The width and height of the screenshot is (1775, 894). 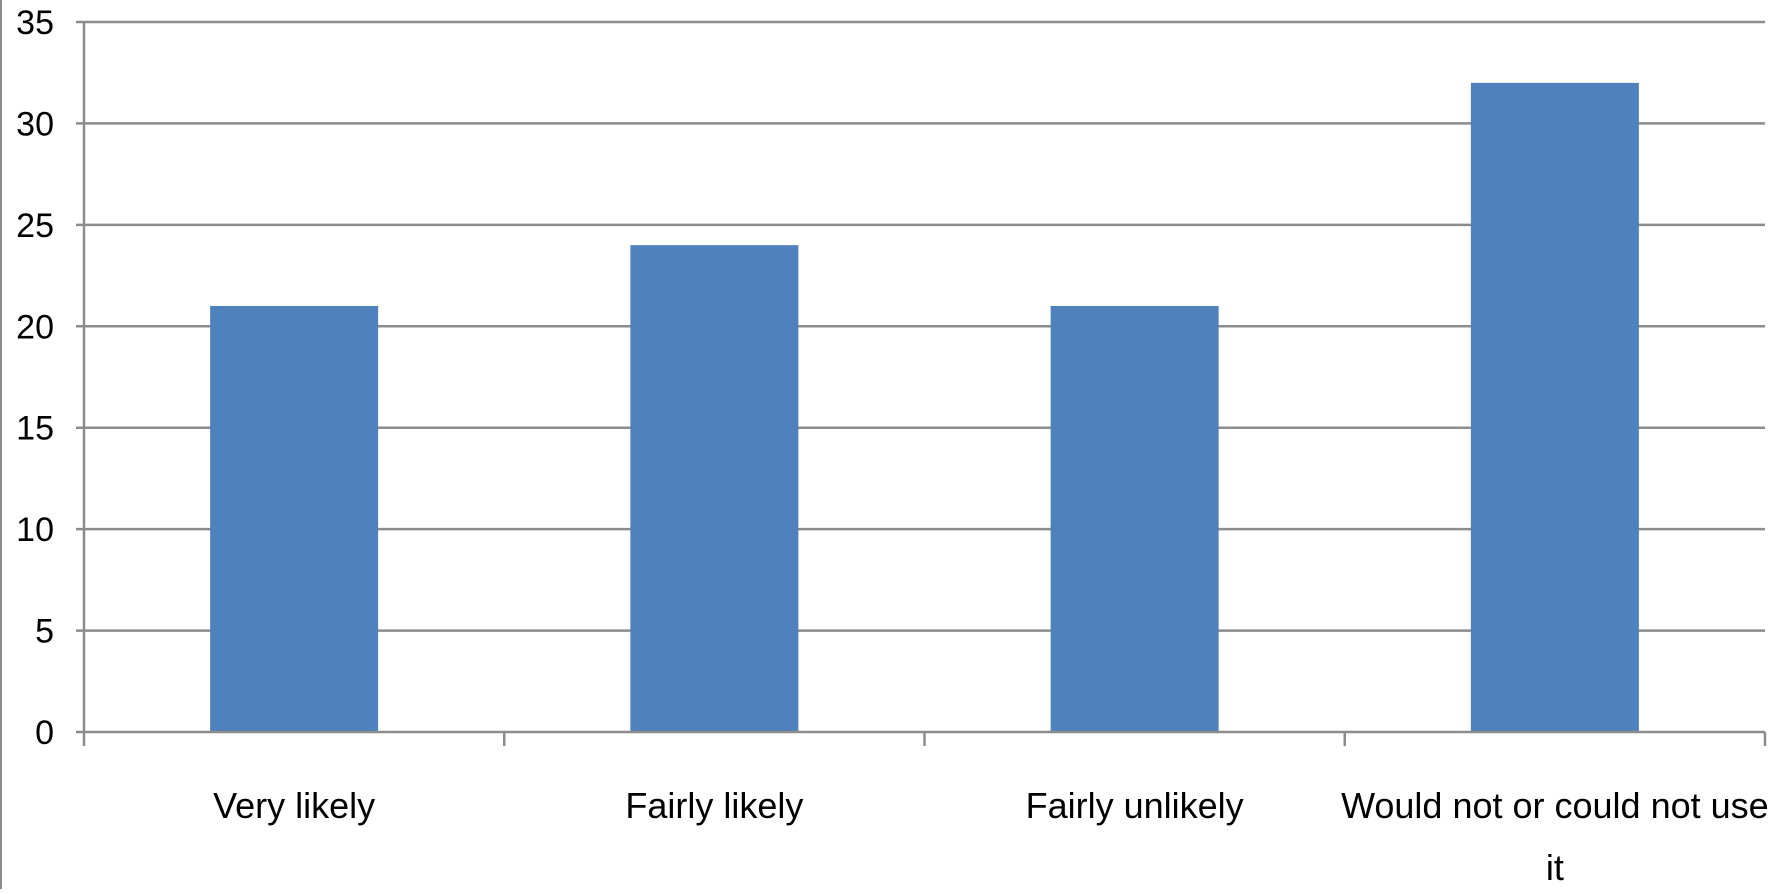 I want to click on y-tick-label: 15, so click(x=35, y=429).